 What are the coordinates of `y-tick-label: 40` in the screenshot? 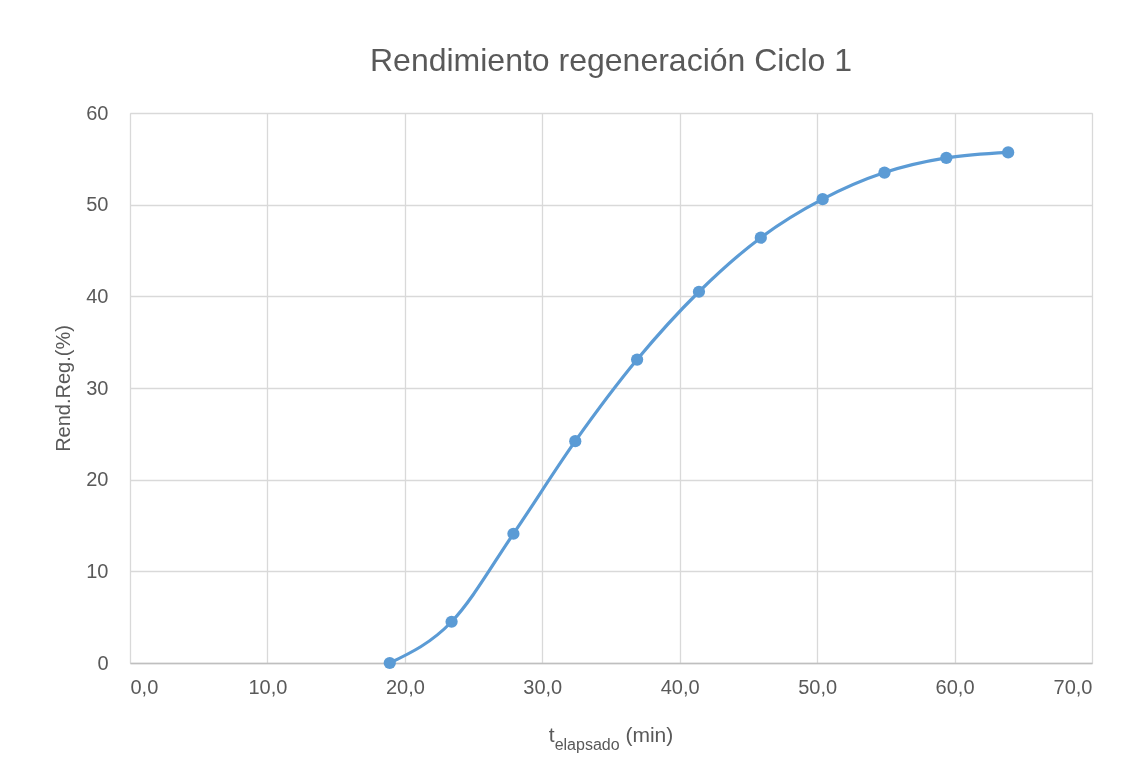 It's located at (97, 295).